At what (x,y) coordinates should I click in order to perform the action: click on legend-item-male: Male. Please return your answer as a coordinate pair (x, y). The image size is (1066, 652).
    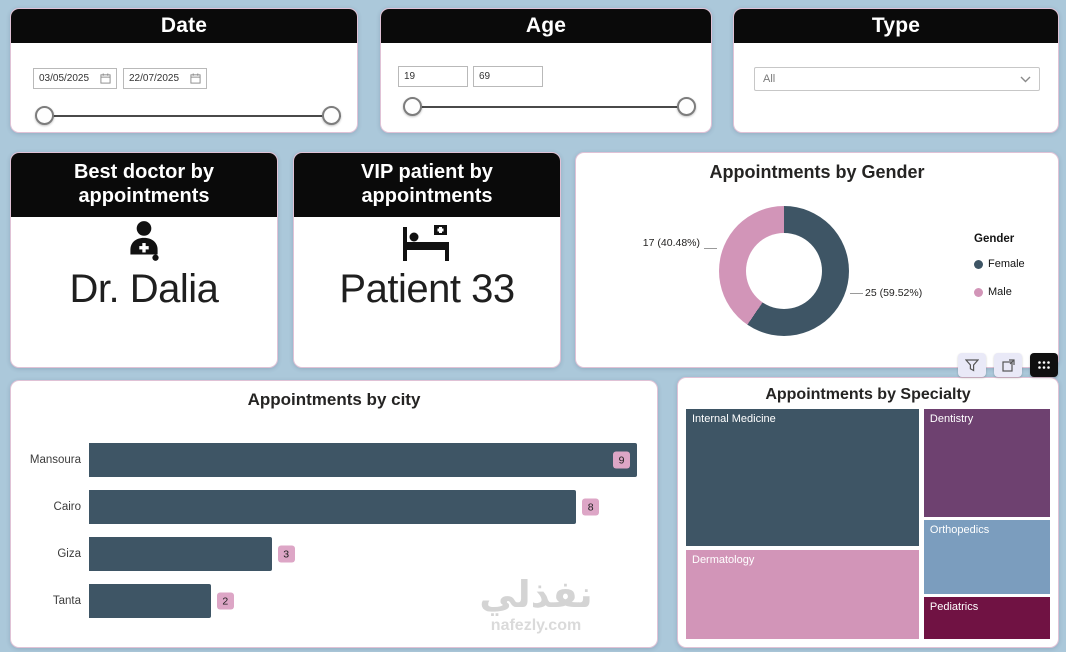
    Looking at the image, I should click on (999, 292).